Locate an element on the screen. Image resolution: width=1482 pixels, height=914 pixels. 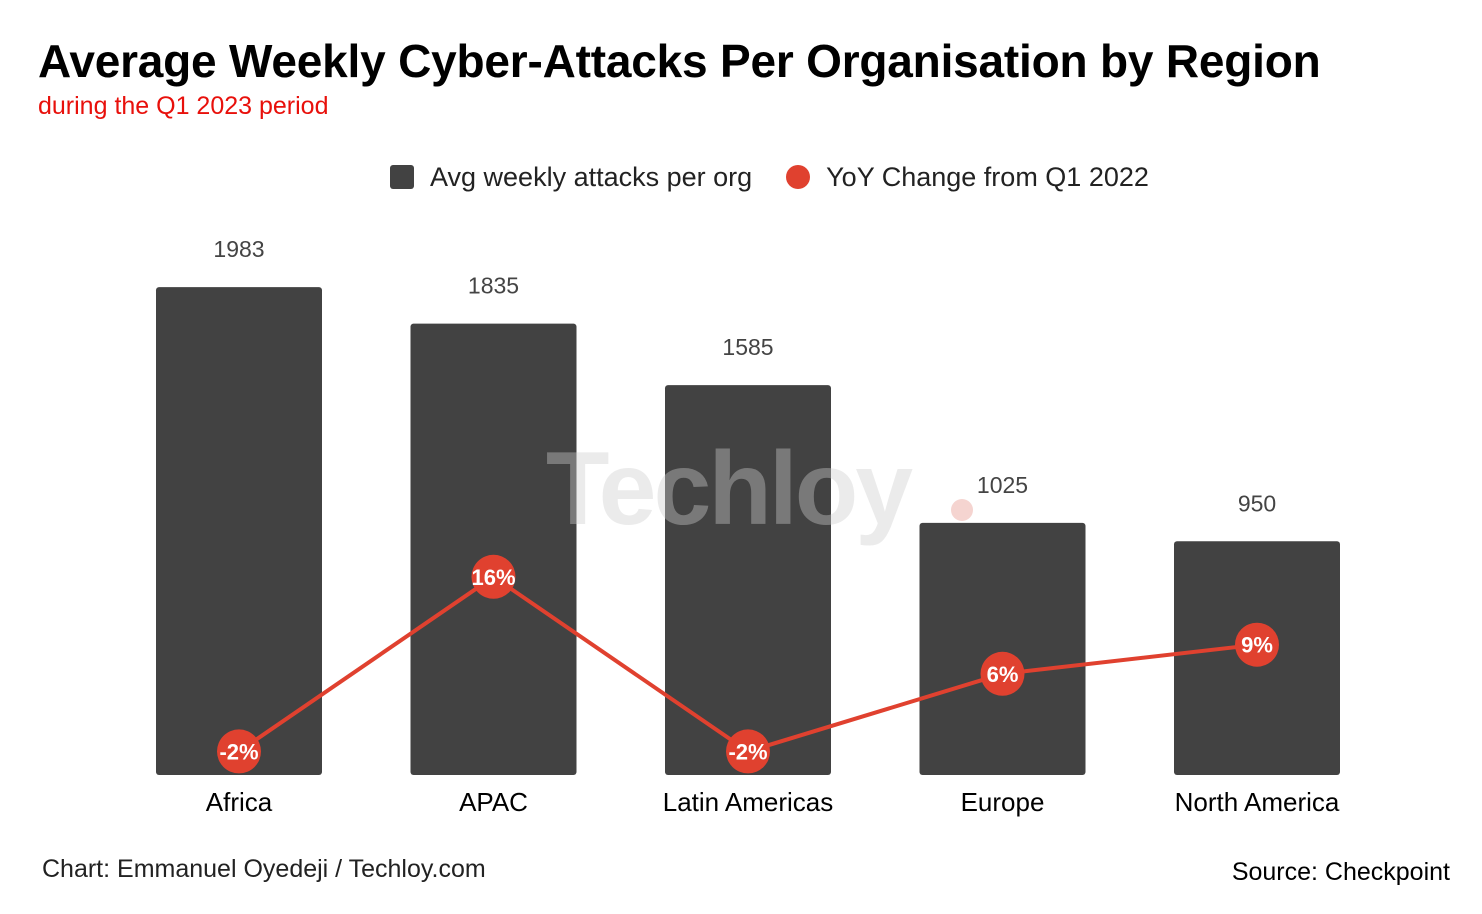
x-tick-label-3: Europe is located at coordinates (1003, 802).